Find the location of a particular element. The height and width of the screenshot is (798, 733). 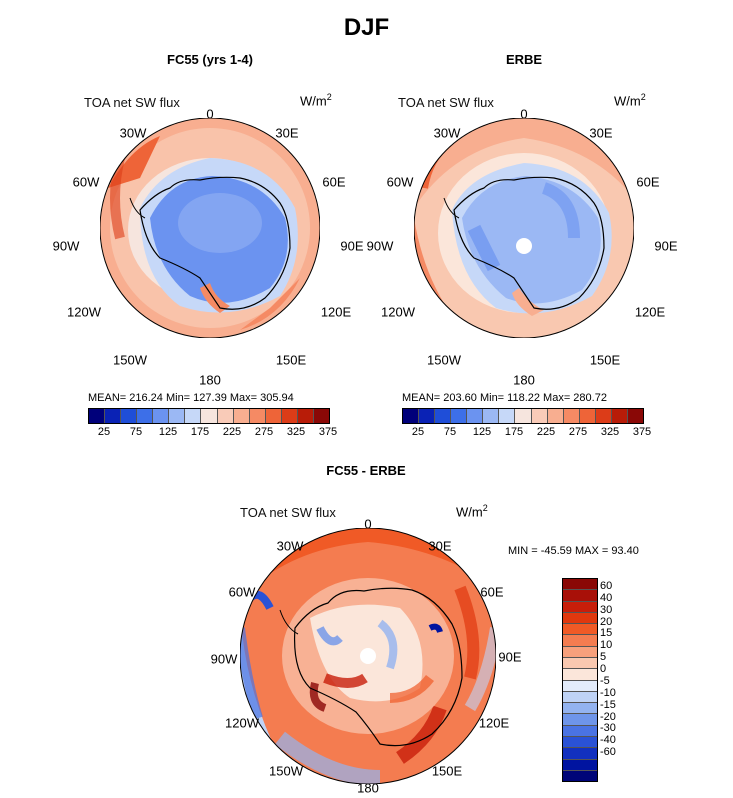

colorbar-tick-label: 375 is located at coordinates (328, 432).